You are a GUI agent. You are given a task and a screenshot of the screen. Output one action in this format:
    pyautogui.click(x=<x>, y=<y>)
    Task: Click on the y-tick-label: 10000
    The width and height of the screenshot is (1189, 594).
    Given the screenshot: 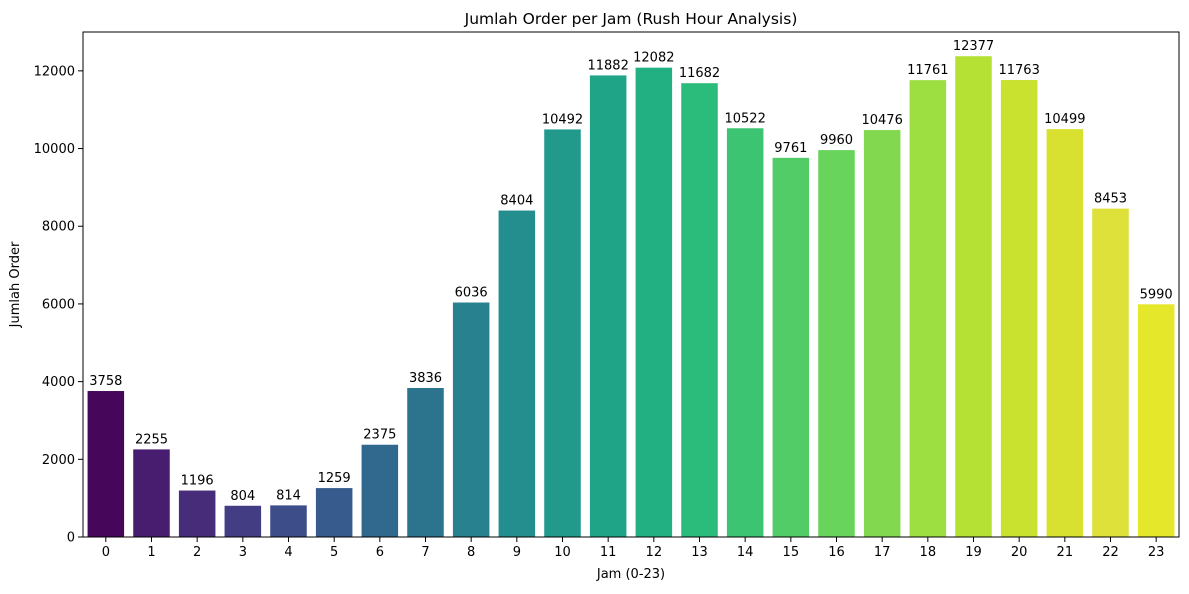 What is the action you would take?
    pyautogui.click(x=54, y=149)
    